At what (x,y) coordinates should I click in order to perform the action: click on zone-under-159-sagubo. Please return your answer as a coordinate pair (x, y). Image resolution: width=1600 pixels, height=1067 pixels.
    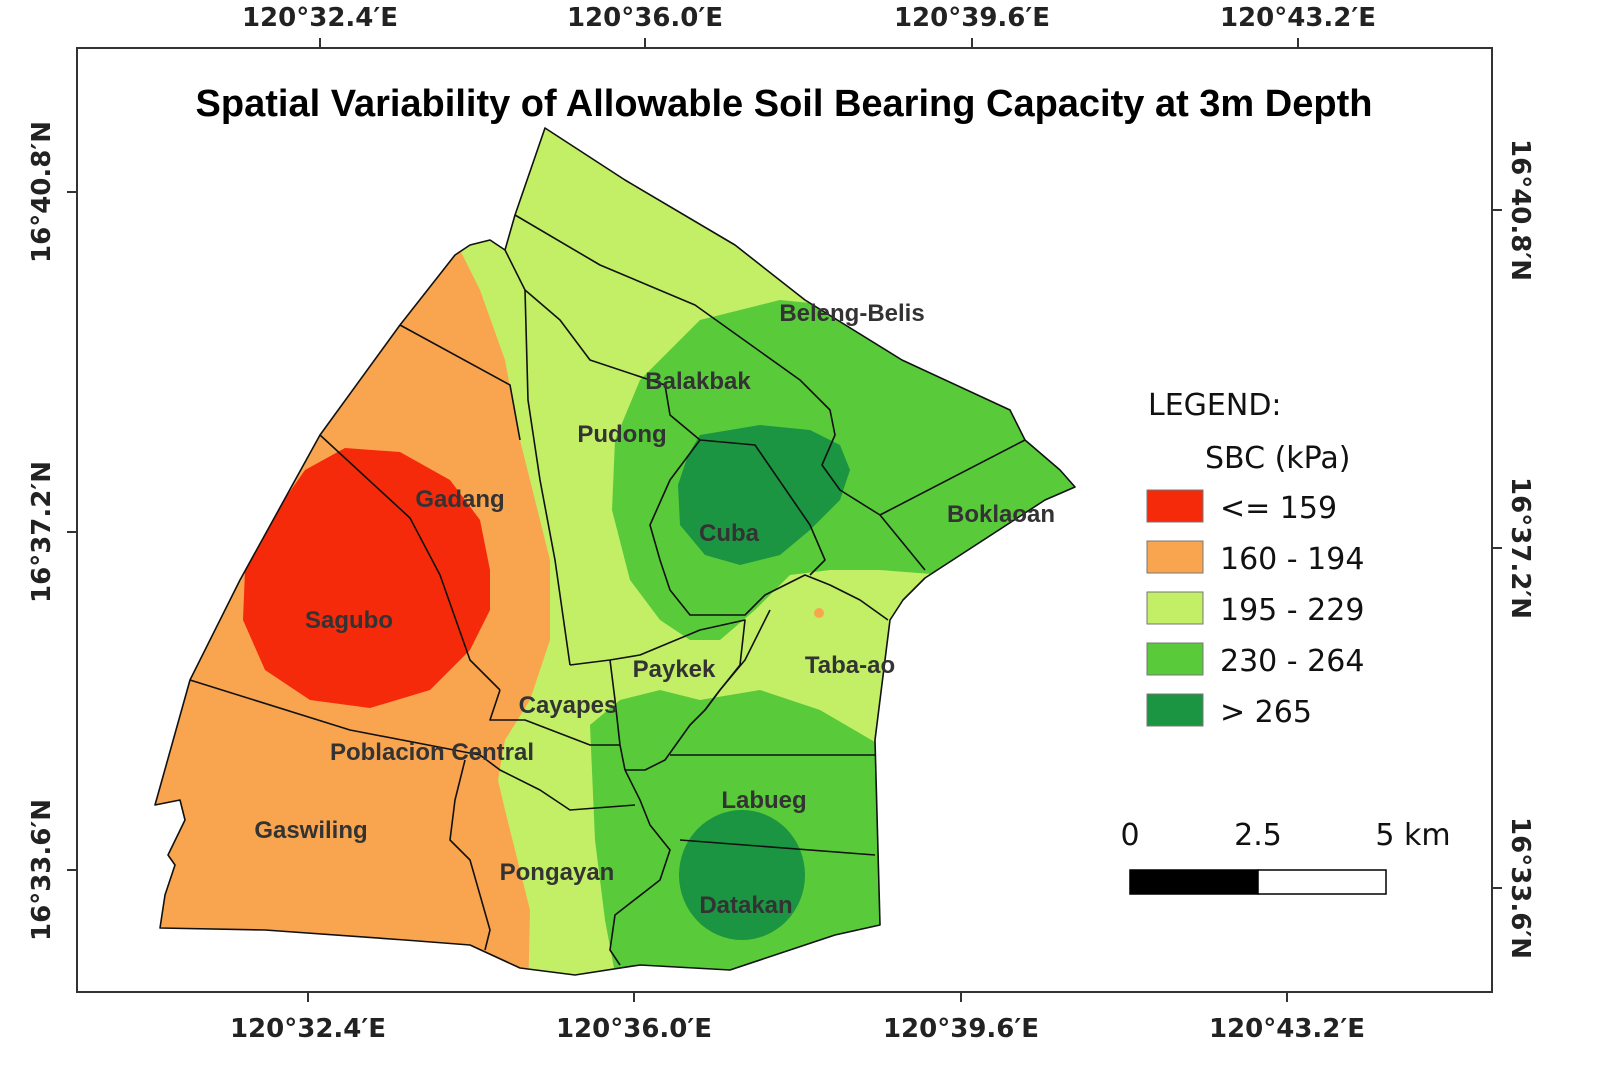
    Looking at the image, I should click on (366, 578).